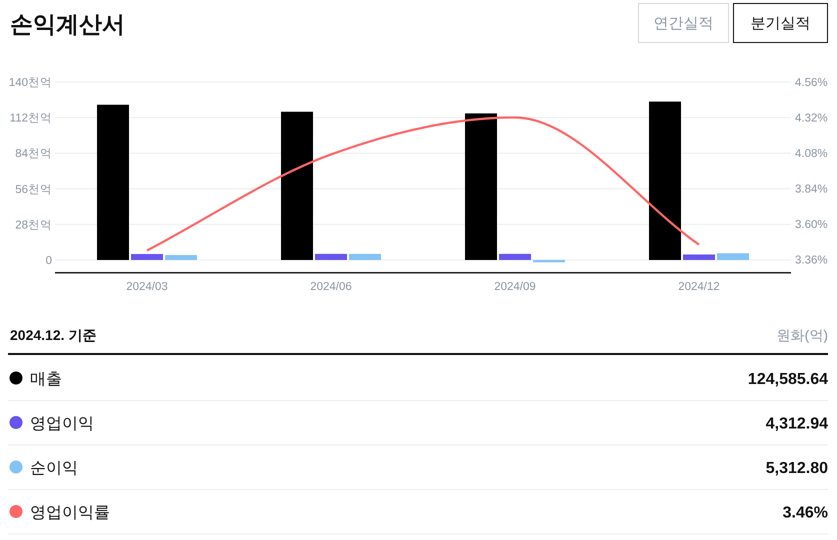 The image size is (837, 540). I want to click on chart-title: 손익계산서, so click(67, 24).